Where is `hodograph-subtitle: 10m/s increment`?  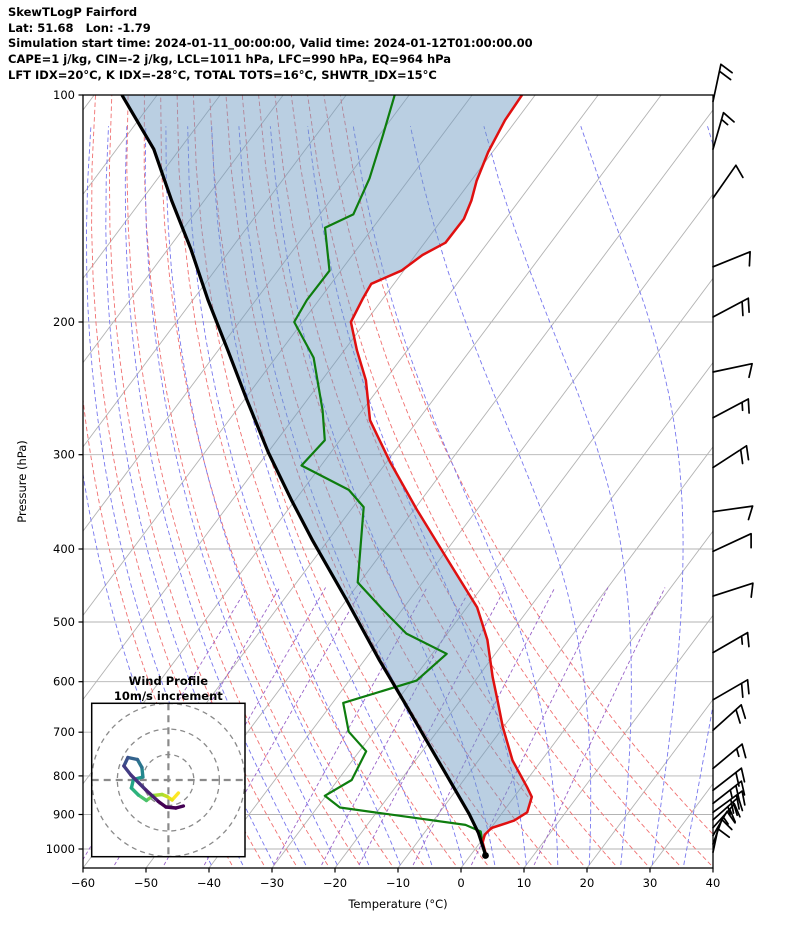
hodograph-subtitle: 10m/s increment is located at coordinates (168, 696).